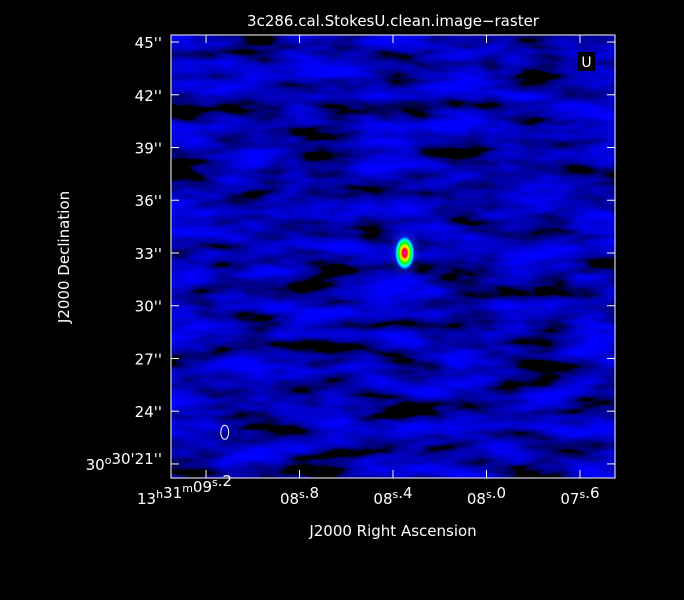  Describe the element at coordinates (148, 149) in the screenshot. I see `y-tick-label-6: 39''` at that location.